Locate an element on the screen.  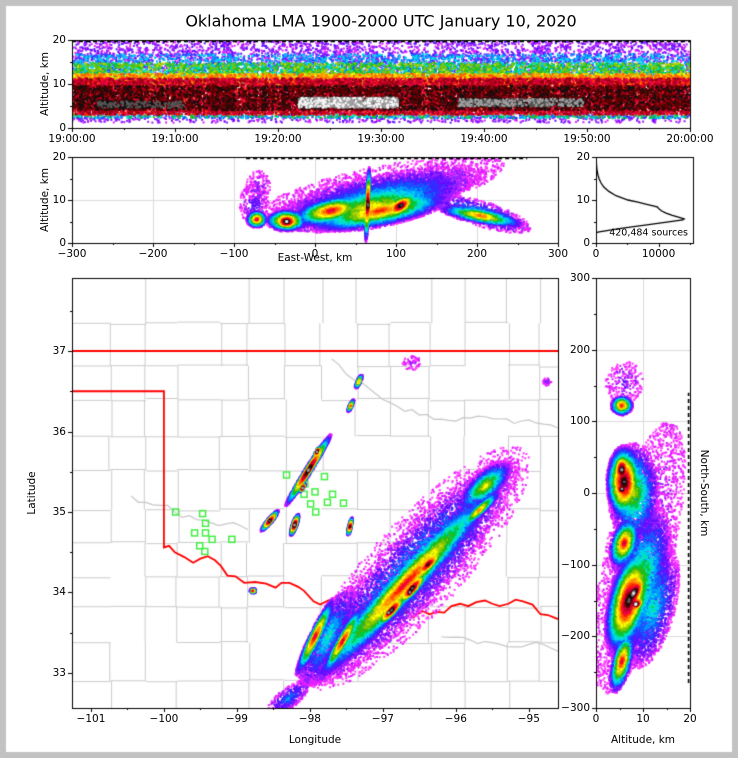
tick-label: 19:10:00 is located at coordinates (175, 139).